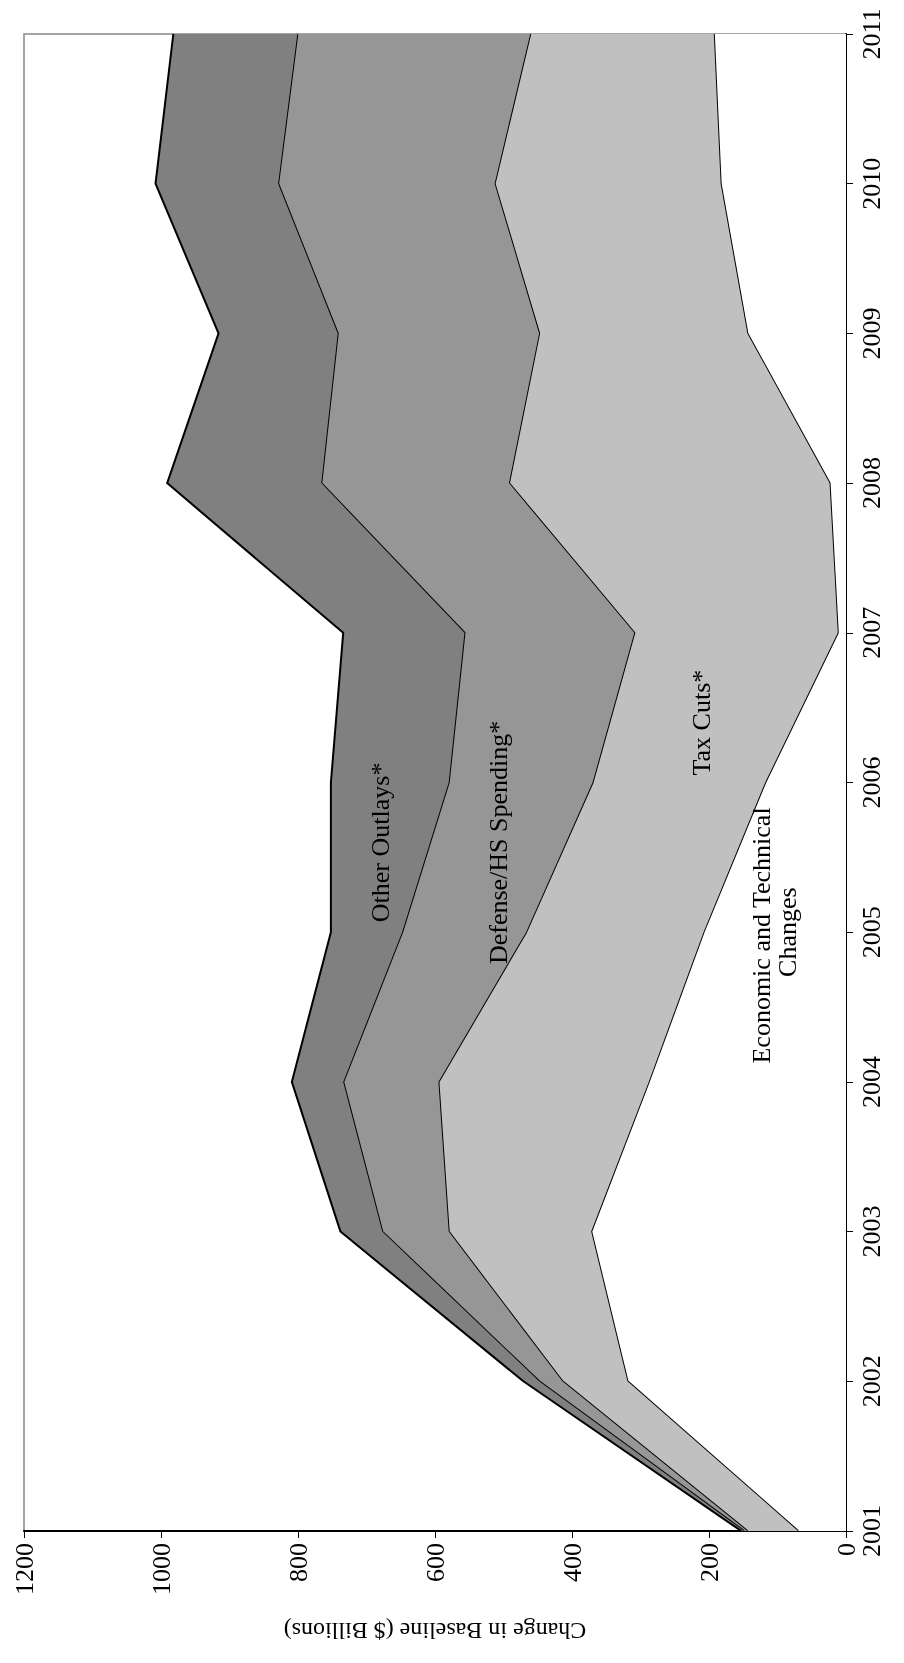  I want to click on y-tick-label: 2009, so click(871, 333).